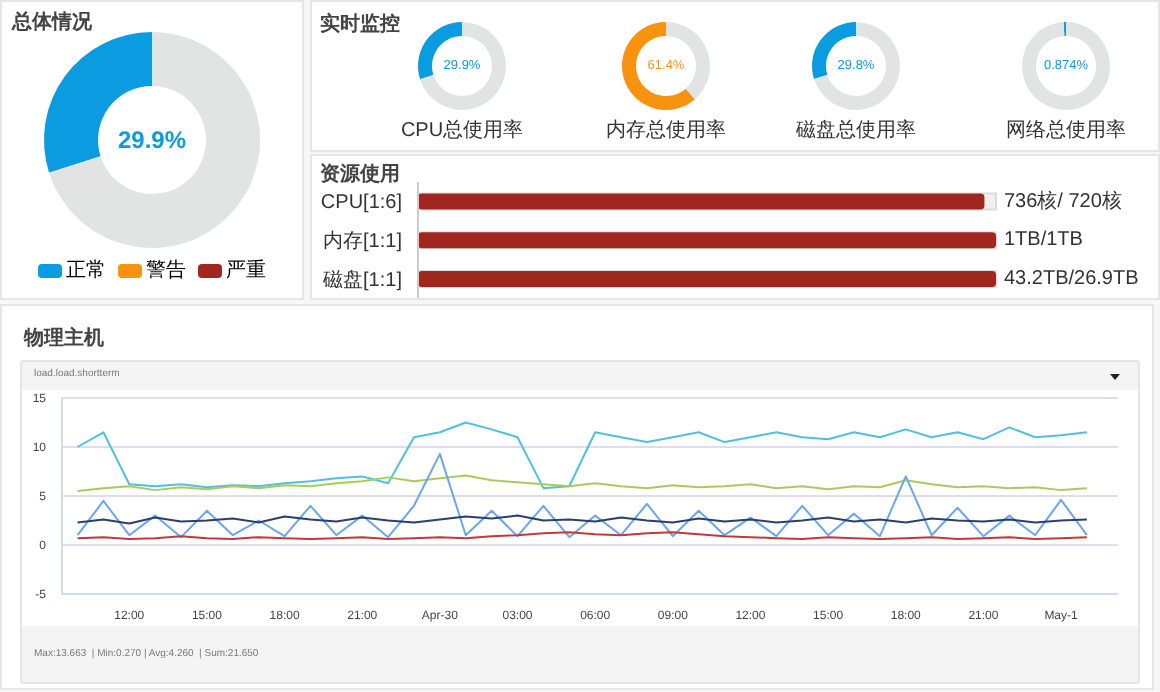 This screenshot has height=692, width=1160. What do you see at coordinates (360, 174) in the screenshot?
I see `chart-title: 资源使用` at bounding box center [360, 174].